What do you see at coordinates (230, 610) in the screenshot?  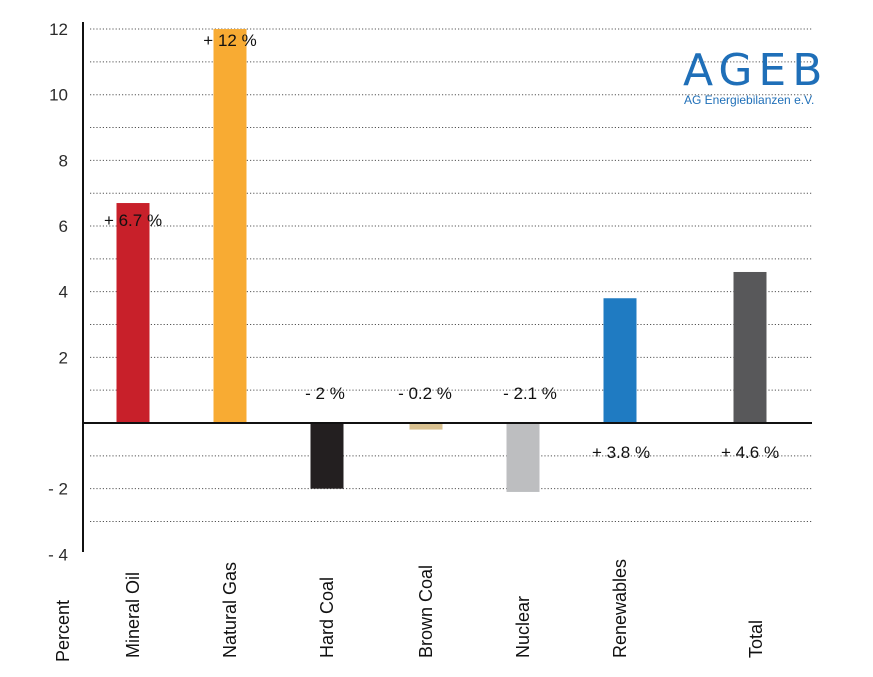 I see `category-label: Natural Gas` at bounding box center [230, 610].